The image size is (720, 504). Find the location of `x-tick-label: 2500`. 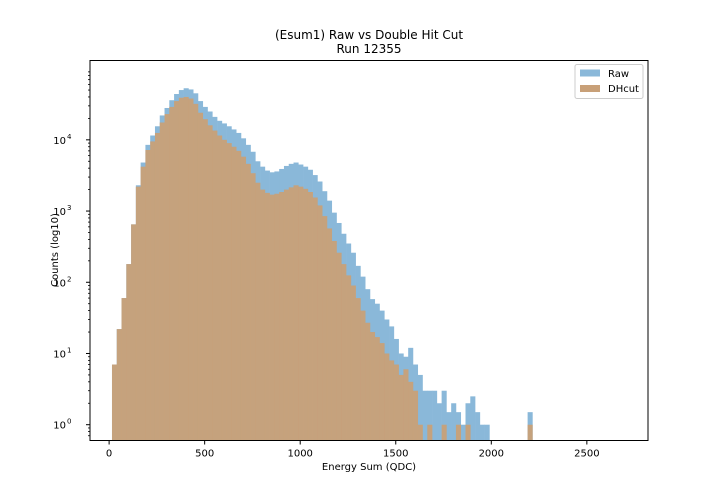

x-tick-label: 2500 is located at coordinates (586, 454).